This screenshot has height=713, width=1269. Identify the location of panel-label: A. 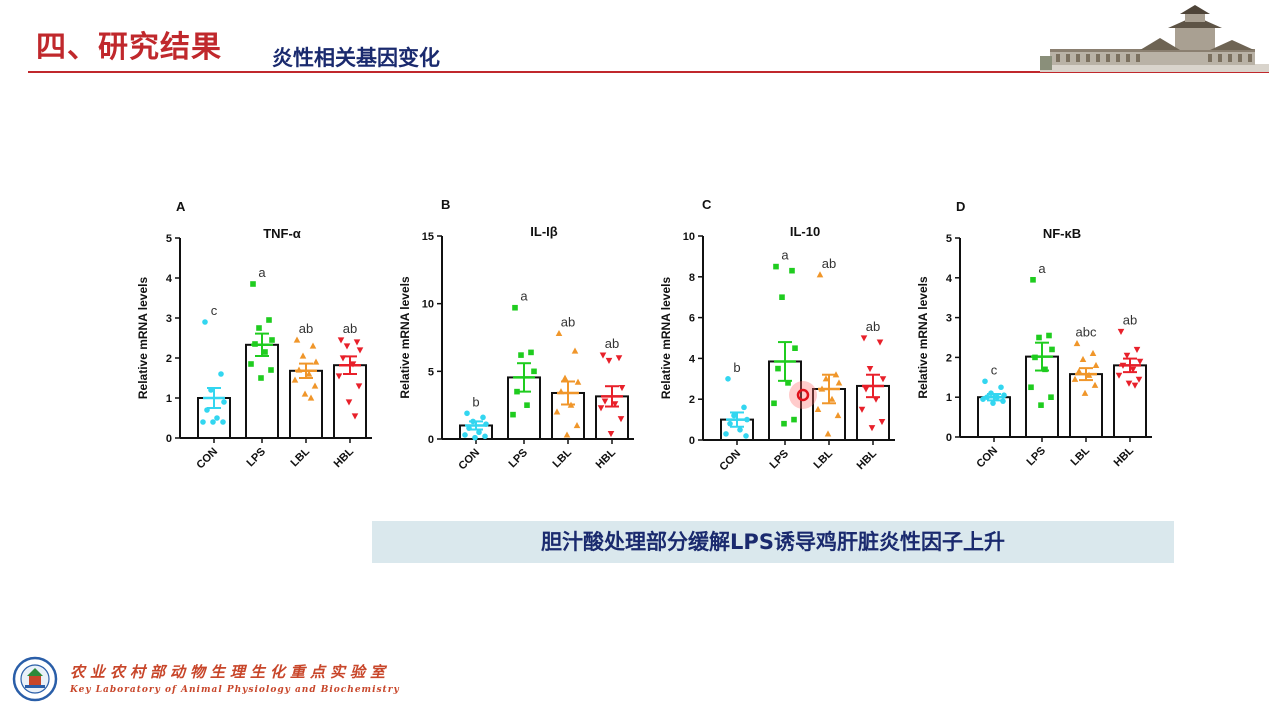
(181, 206).